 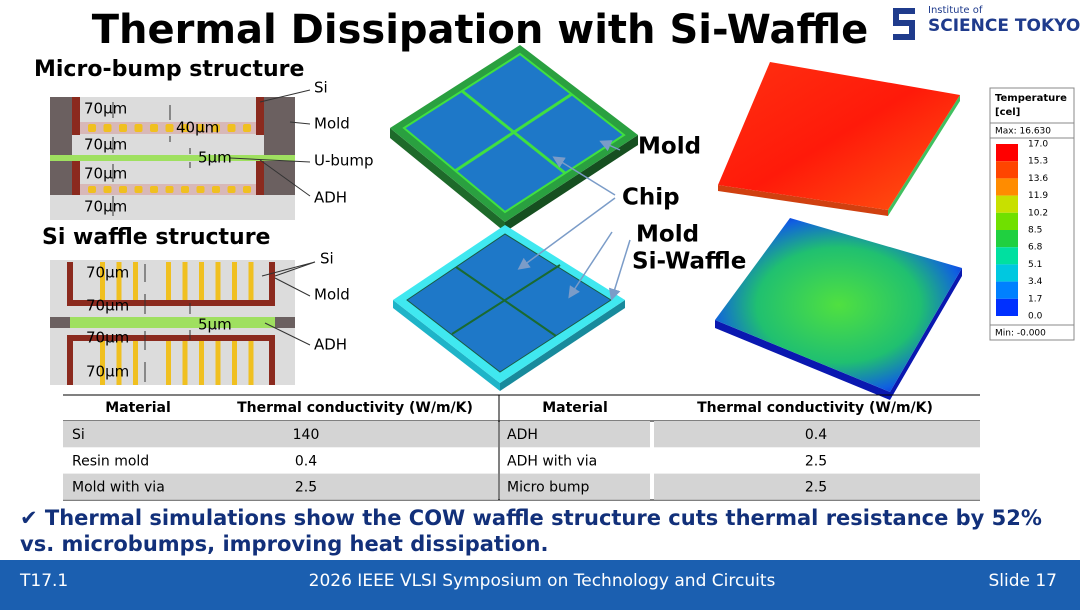 I want to click on legend-level: 3.4, so click(x=1035, y=282).